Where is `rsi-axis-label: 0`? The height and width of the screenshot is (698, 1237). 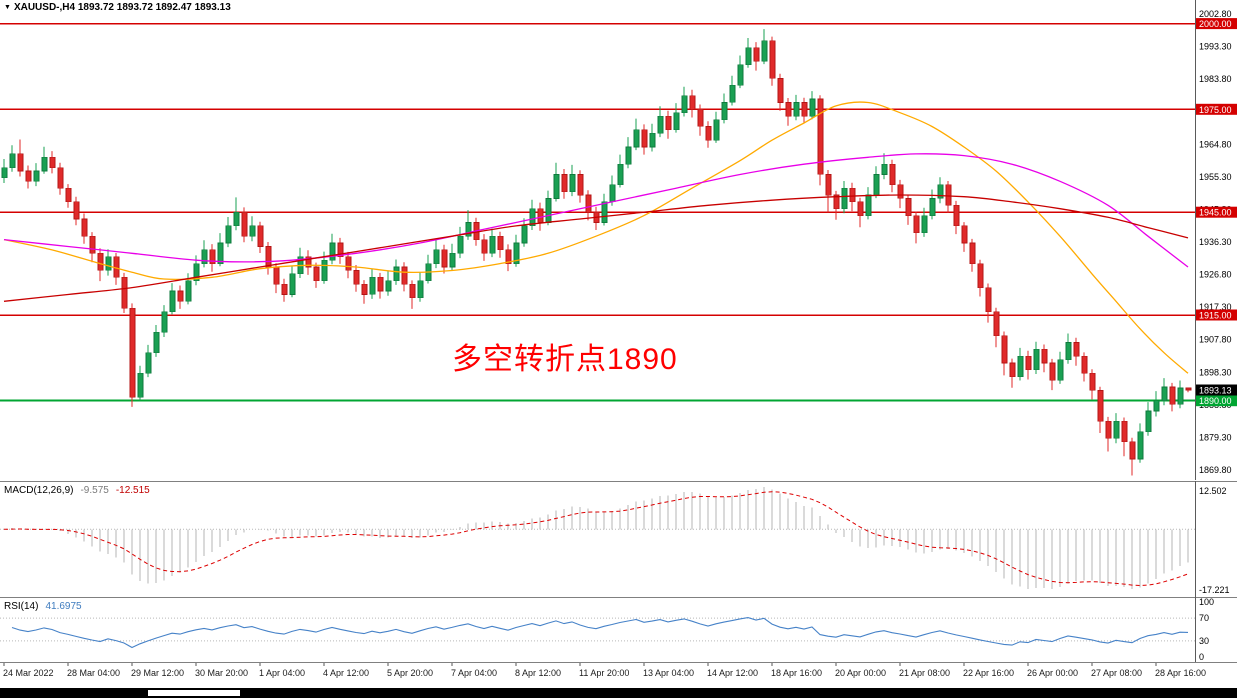 rsi-axis-label: 0 is located at coordinates (1201, 657).